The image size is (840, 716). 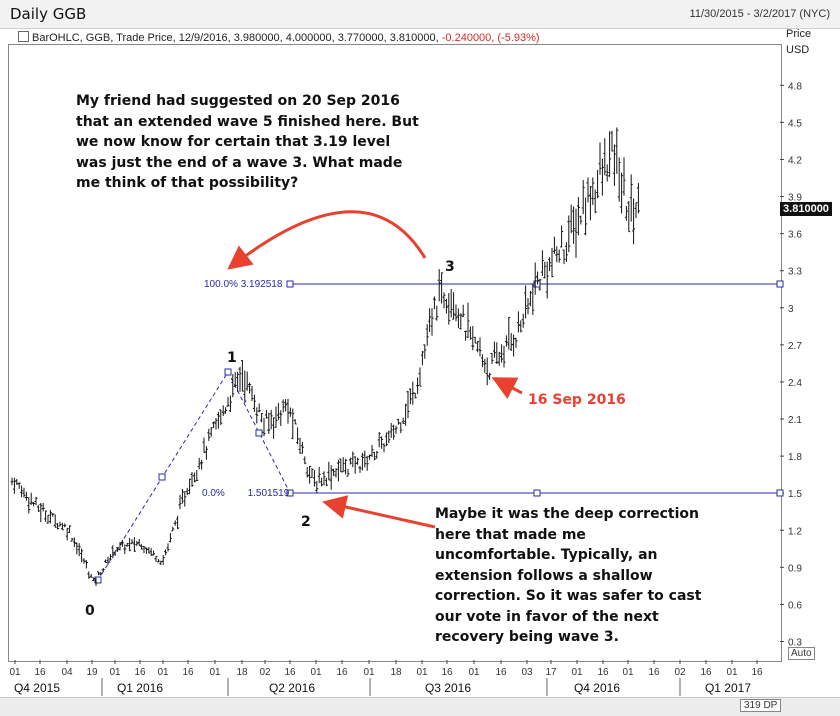 What do you see at coordinates (567, 514) in the screenshot?
I see `bottom-annotation-line: Maybe it was the deep correction` at bounding box center [567, 514].